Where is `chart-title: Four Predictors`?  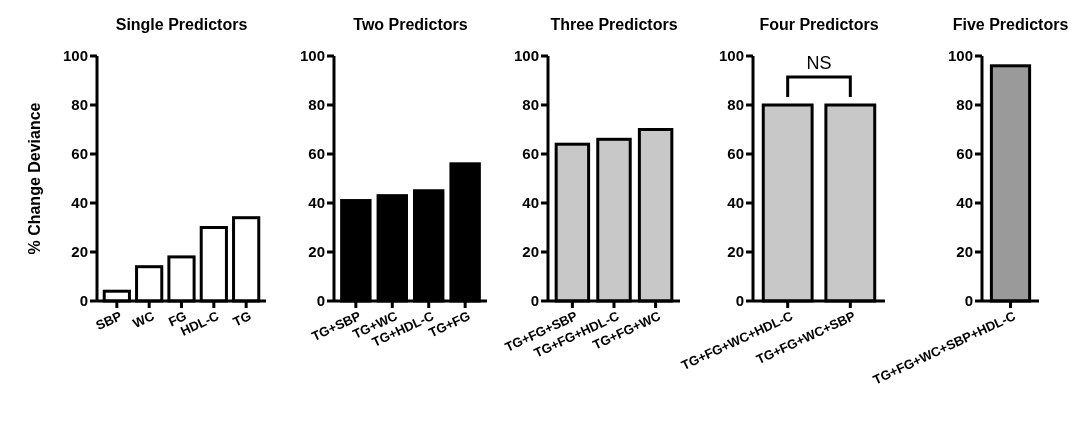 chart-title: Four Predictors is located at coordinates (819, 24).